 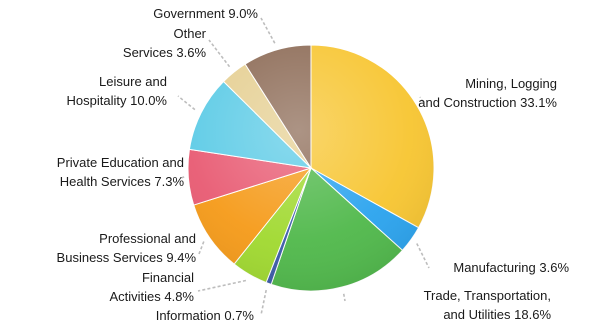 What do you see at coordinates (165, 43) in the screenshot?
I see `slice-label-8: Other Services 3.6%` at bounding box center [165, 43].